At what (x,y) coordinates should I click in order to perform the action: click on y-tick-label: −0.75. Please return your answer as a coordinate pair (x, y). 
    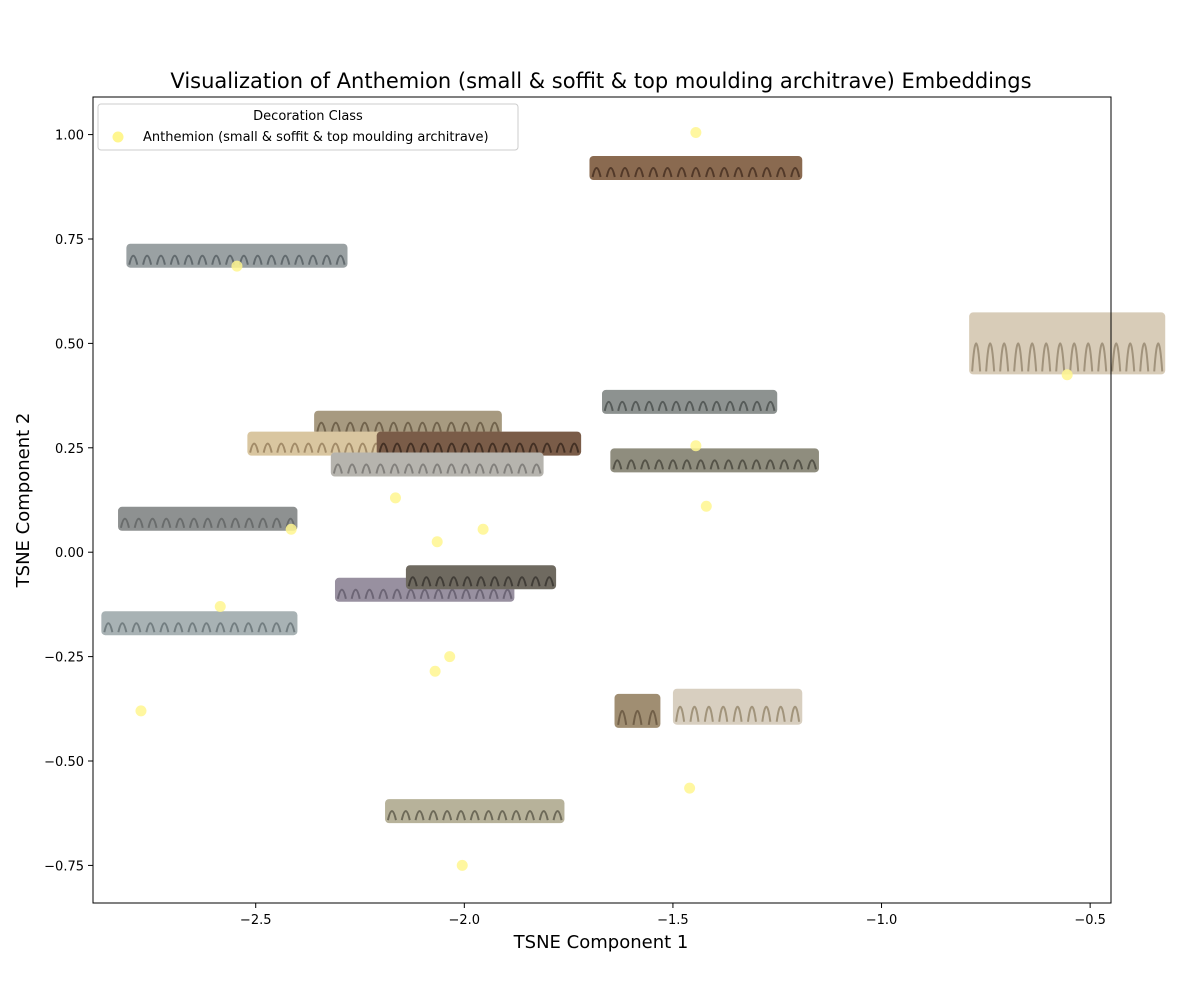
    Looking at the image, I should click on (64, 866).